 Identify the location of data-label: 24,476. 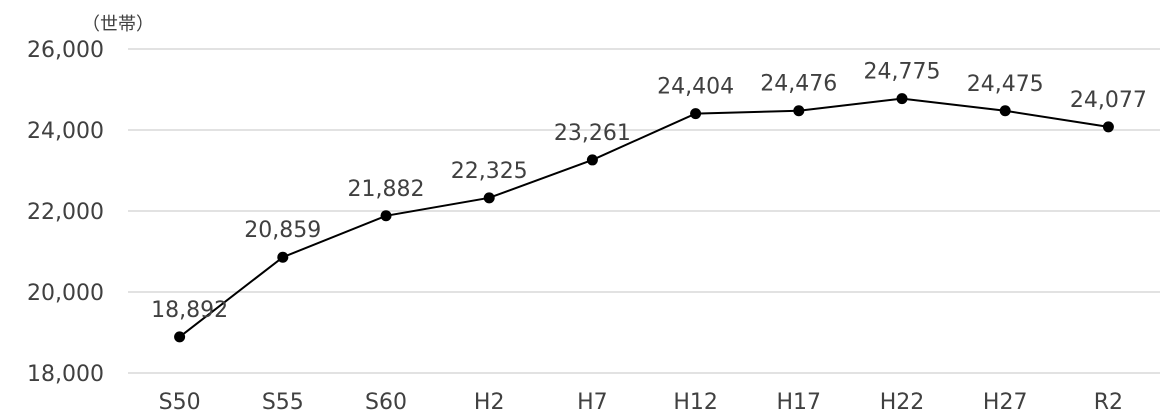
(798, 84).